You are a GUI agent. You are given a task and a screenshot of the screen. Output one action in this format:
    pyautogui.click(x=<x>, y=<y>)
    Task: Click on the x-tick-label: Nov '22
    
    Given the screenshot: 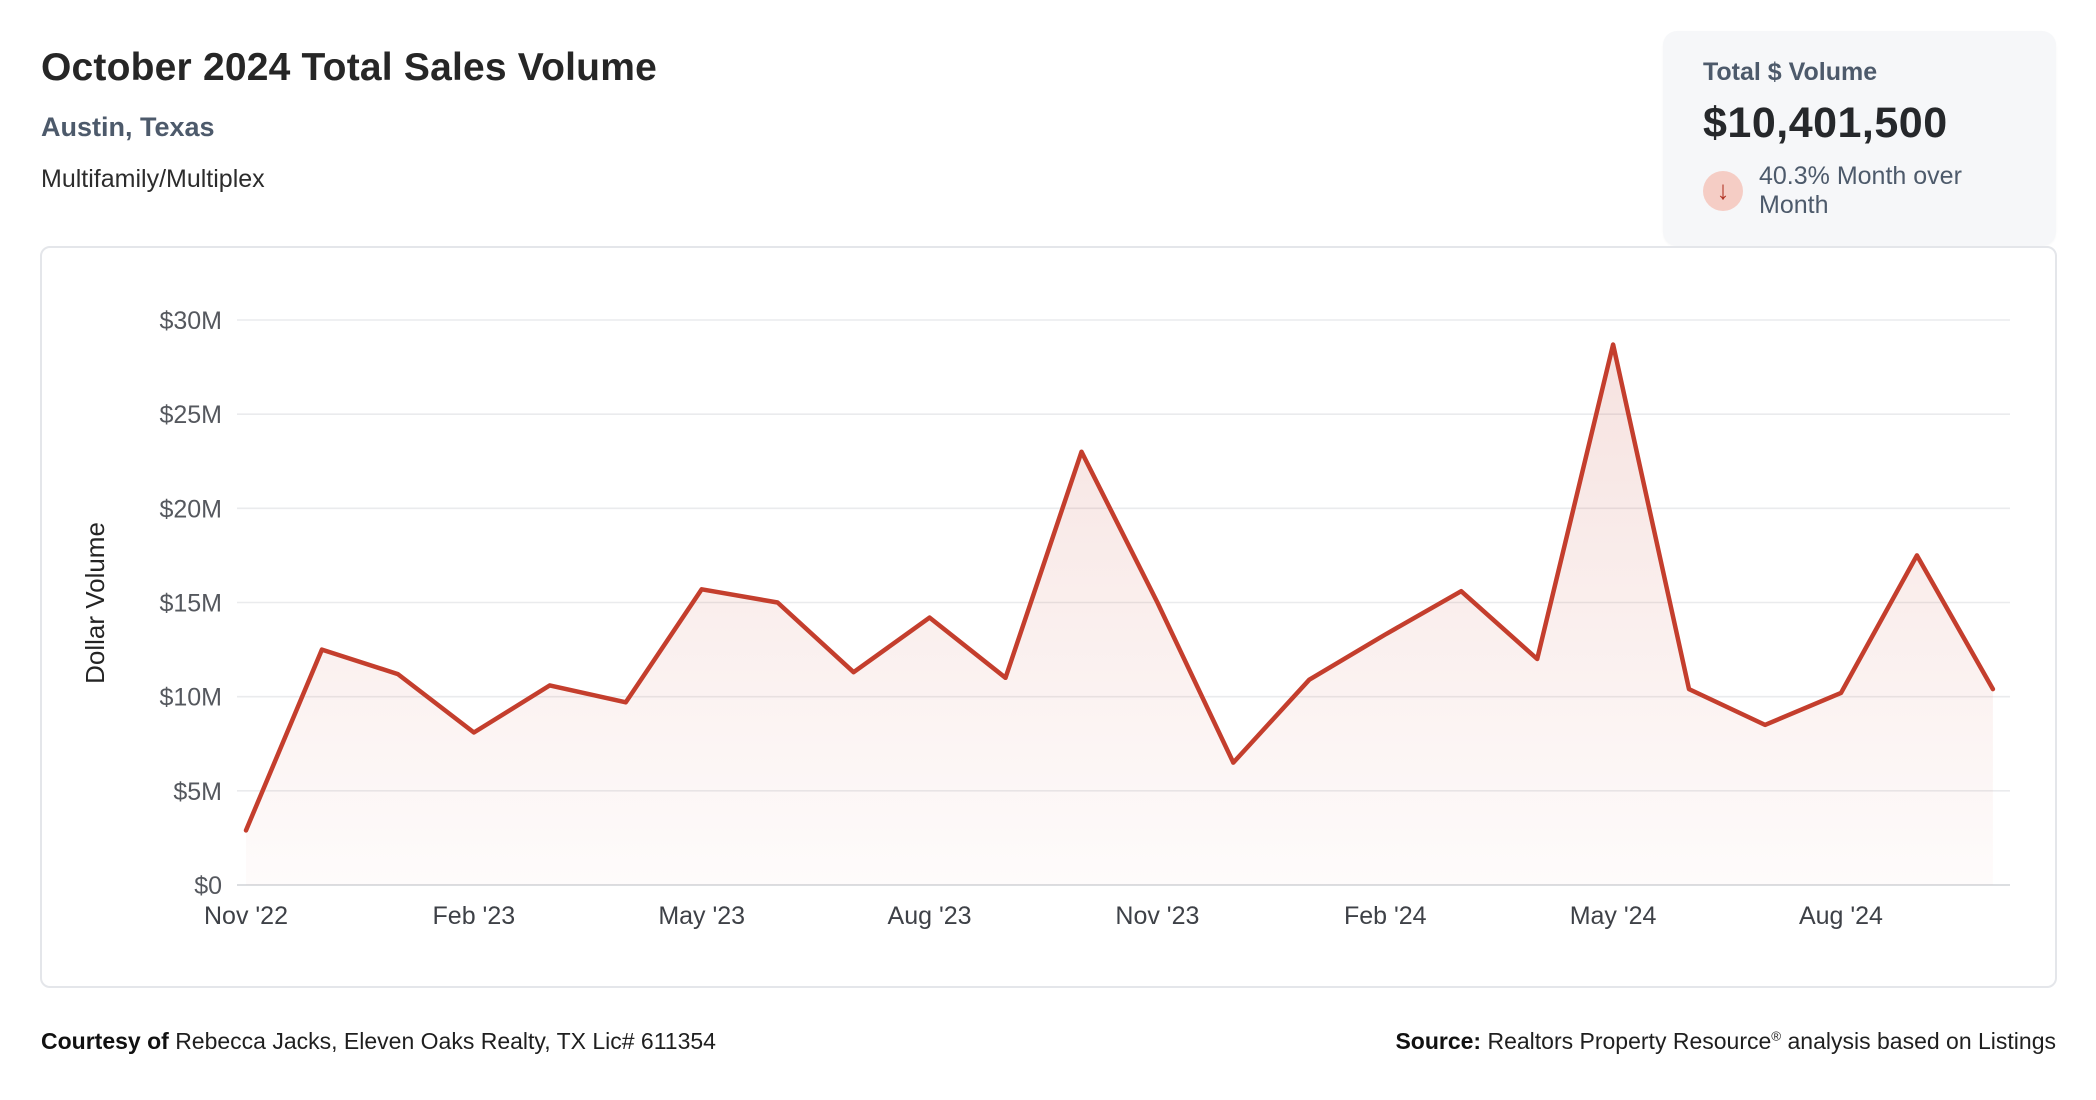 What is the action you would take?
    pyautogui.click(x=246, y=916)
    